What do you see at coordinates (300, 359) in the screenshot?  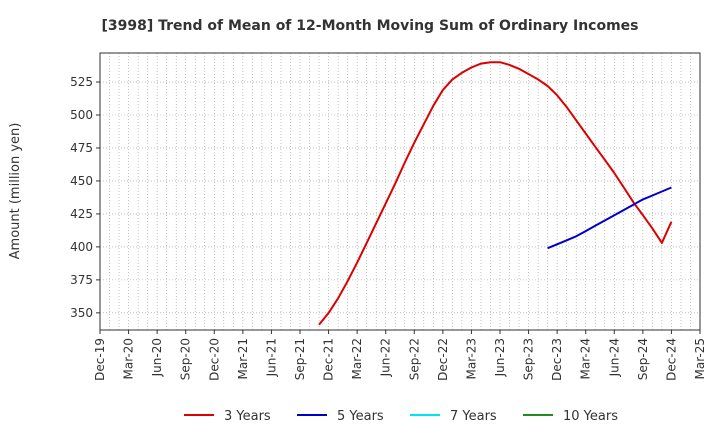 I see `x-tick-label: Sep-21` at bounding box center [300, 359].